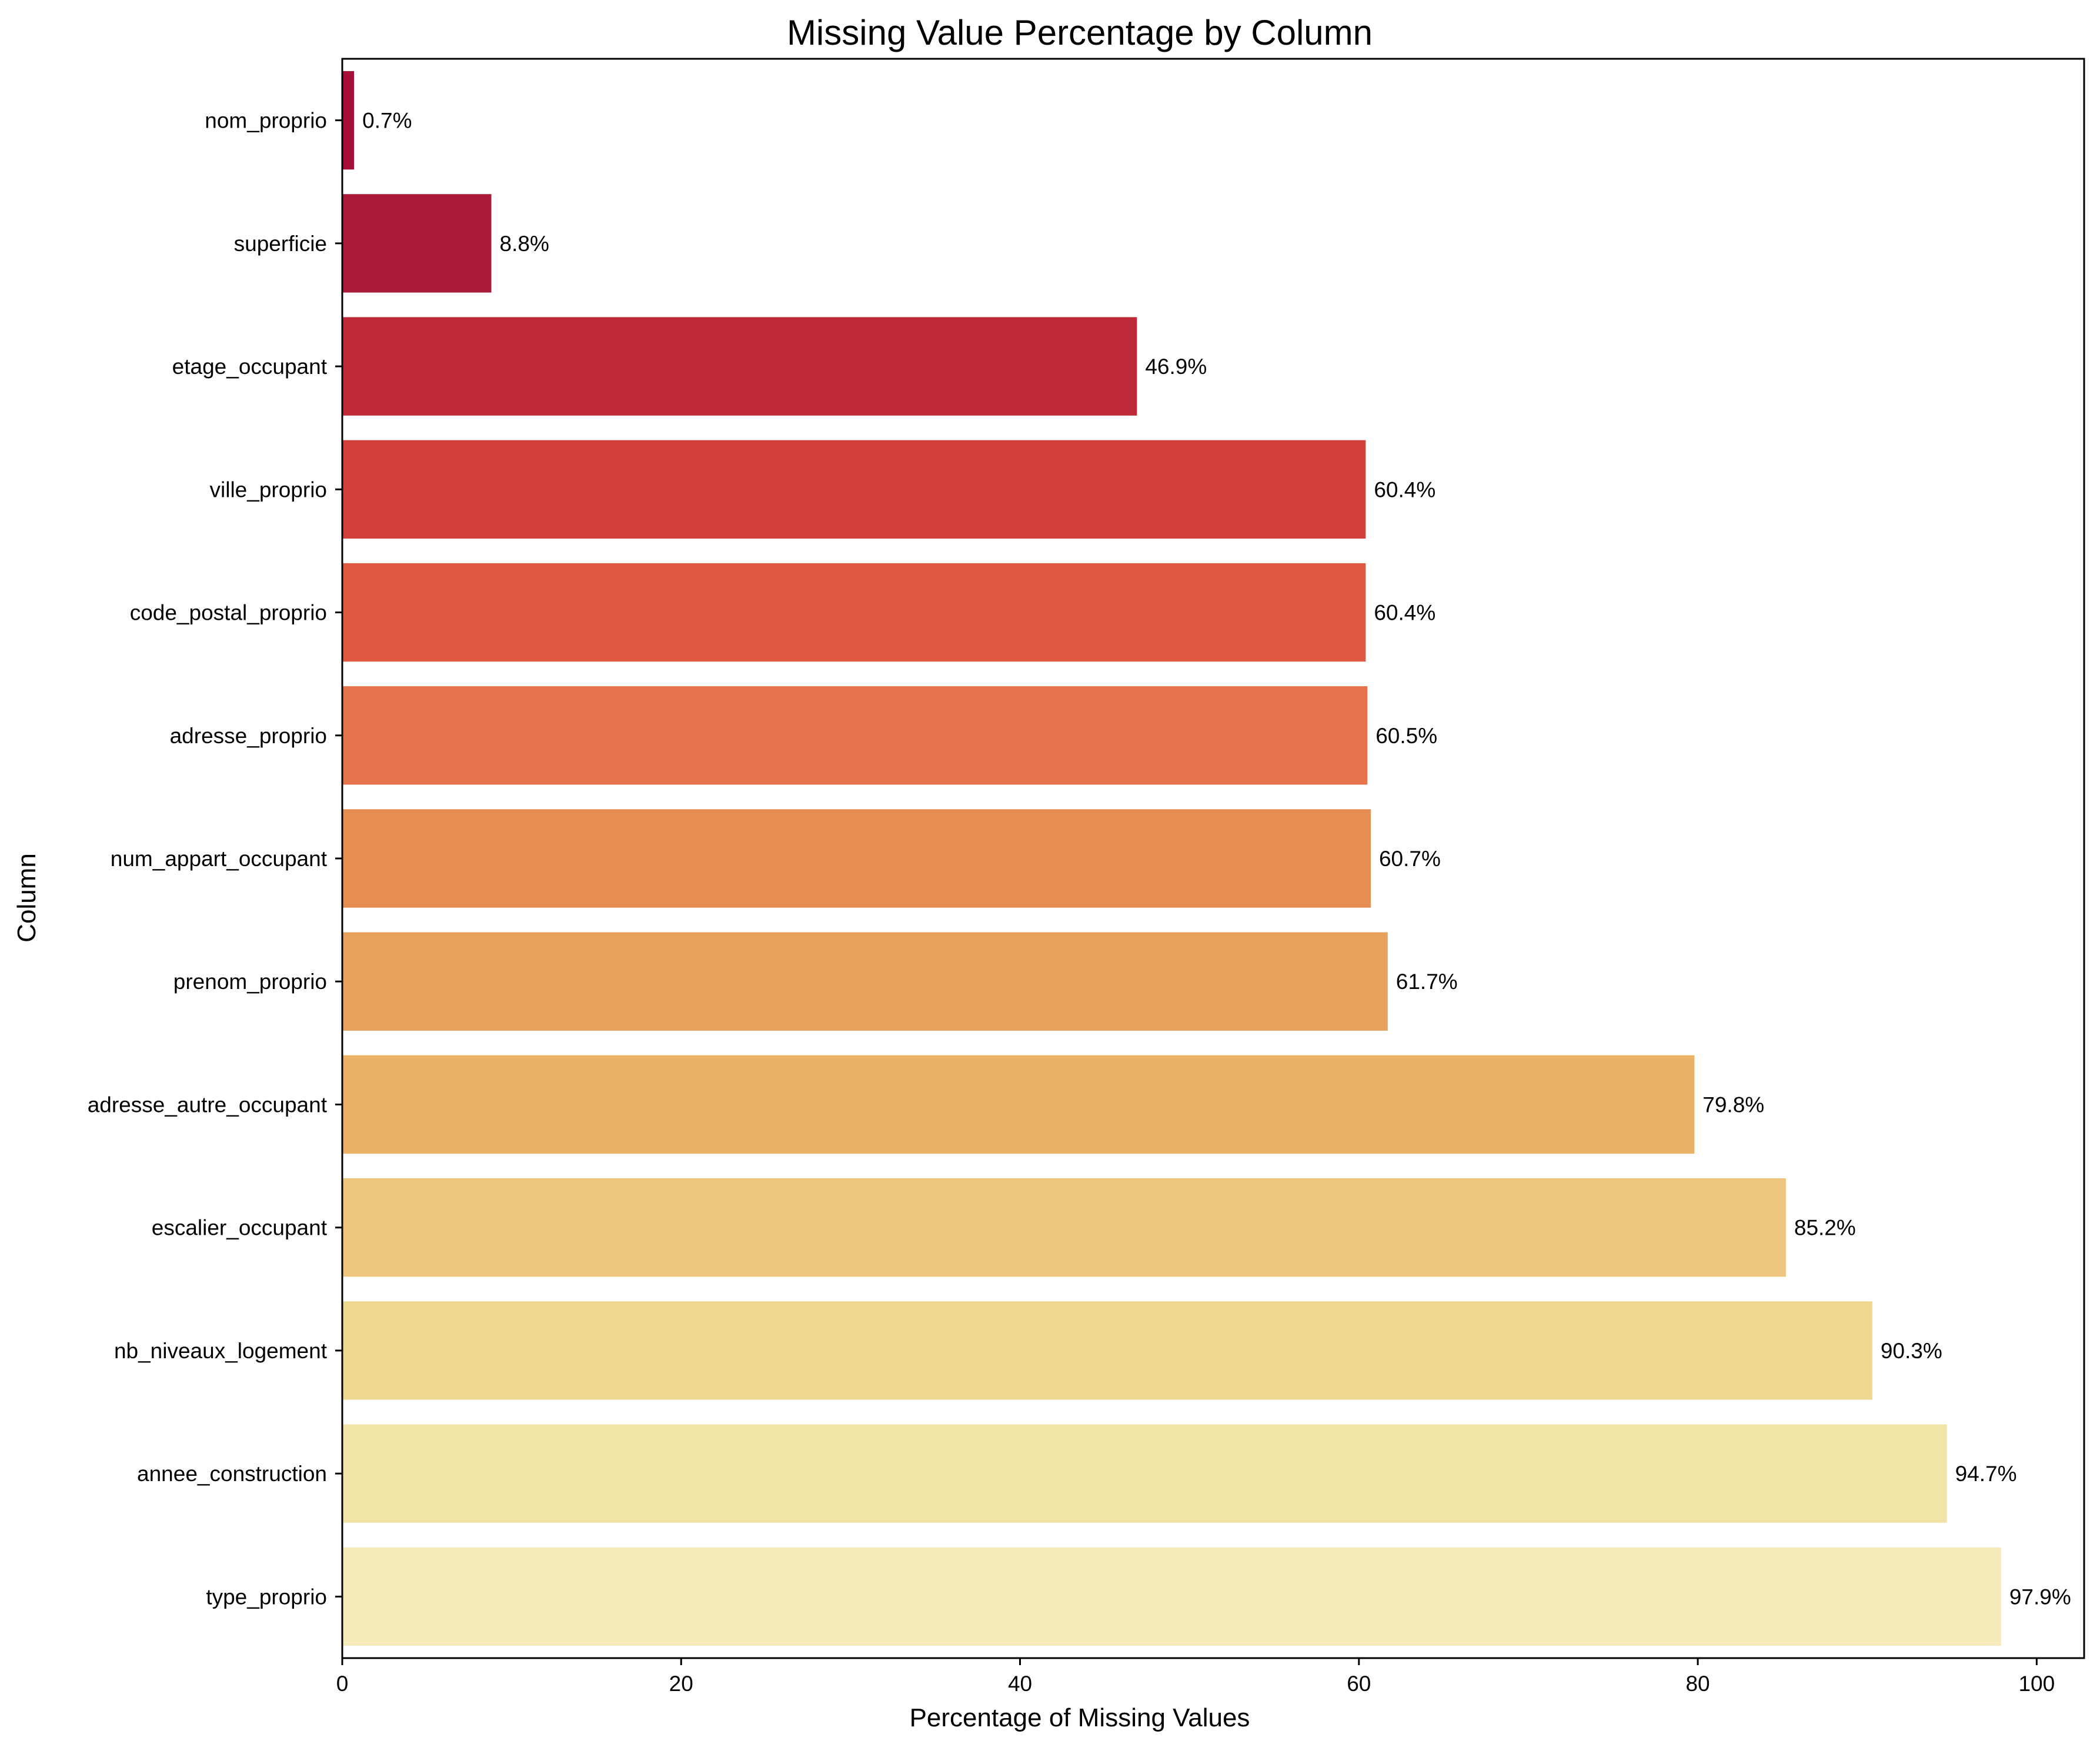 Image resolution: width=2100 pixels, height=1751 pixels. I want to click on y-tick-label-escalier_occupant: escalier_occupant, so click(240, 1228).